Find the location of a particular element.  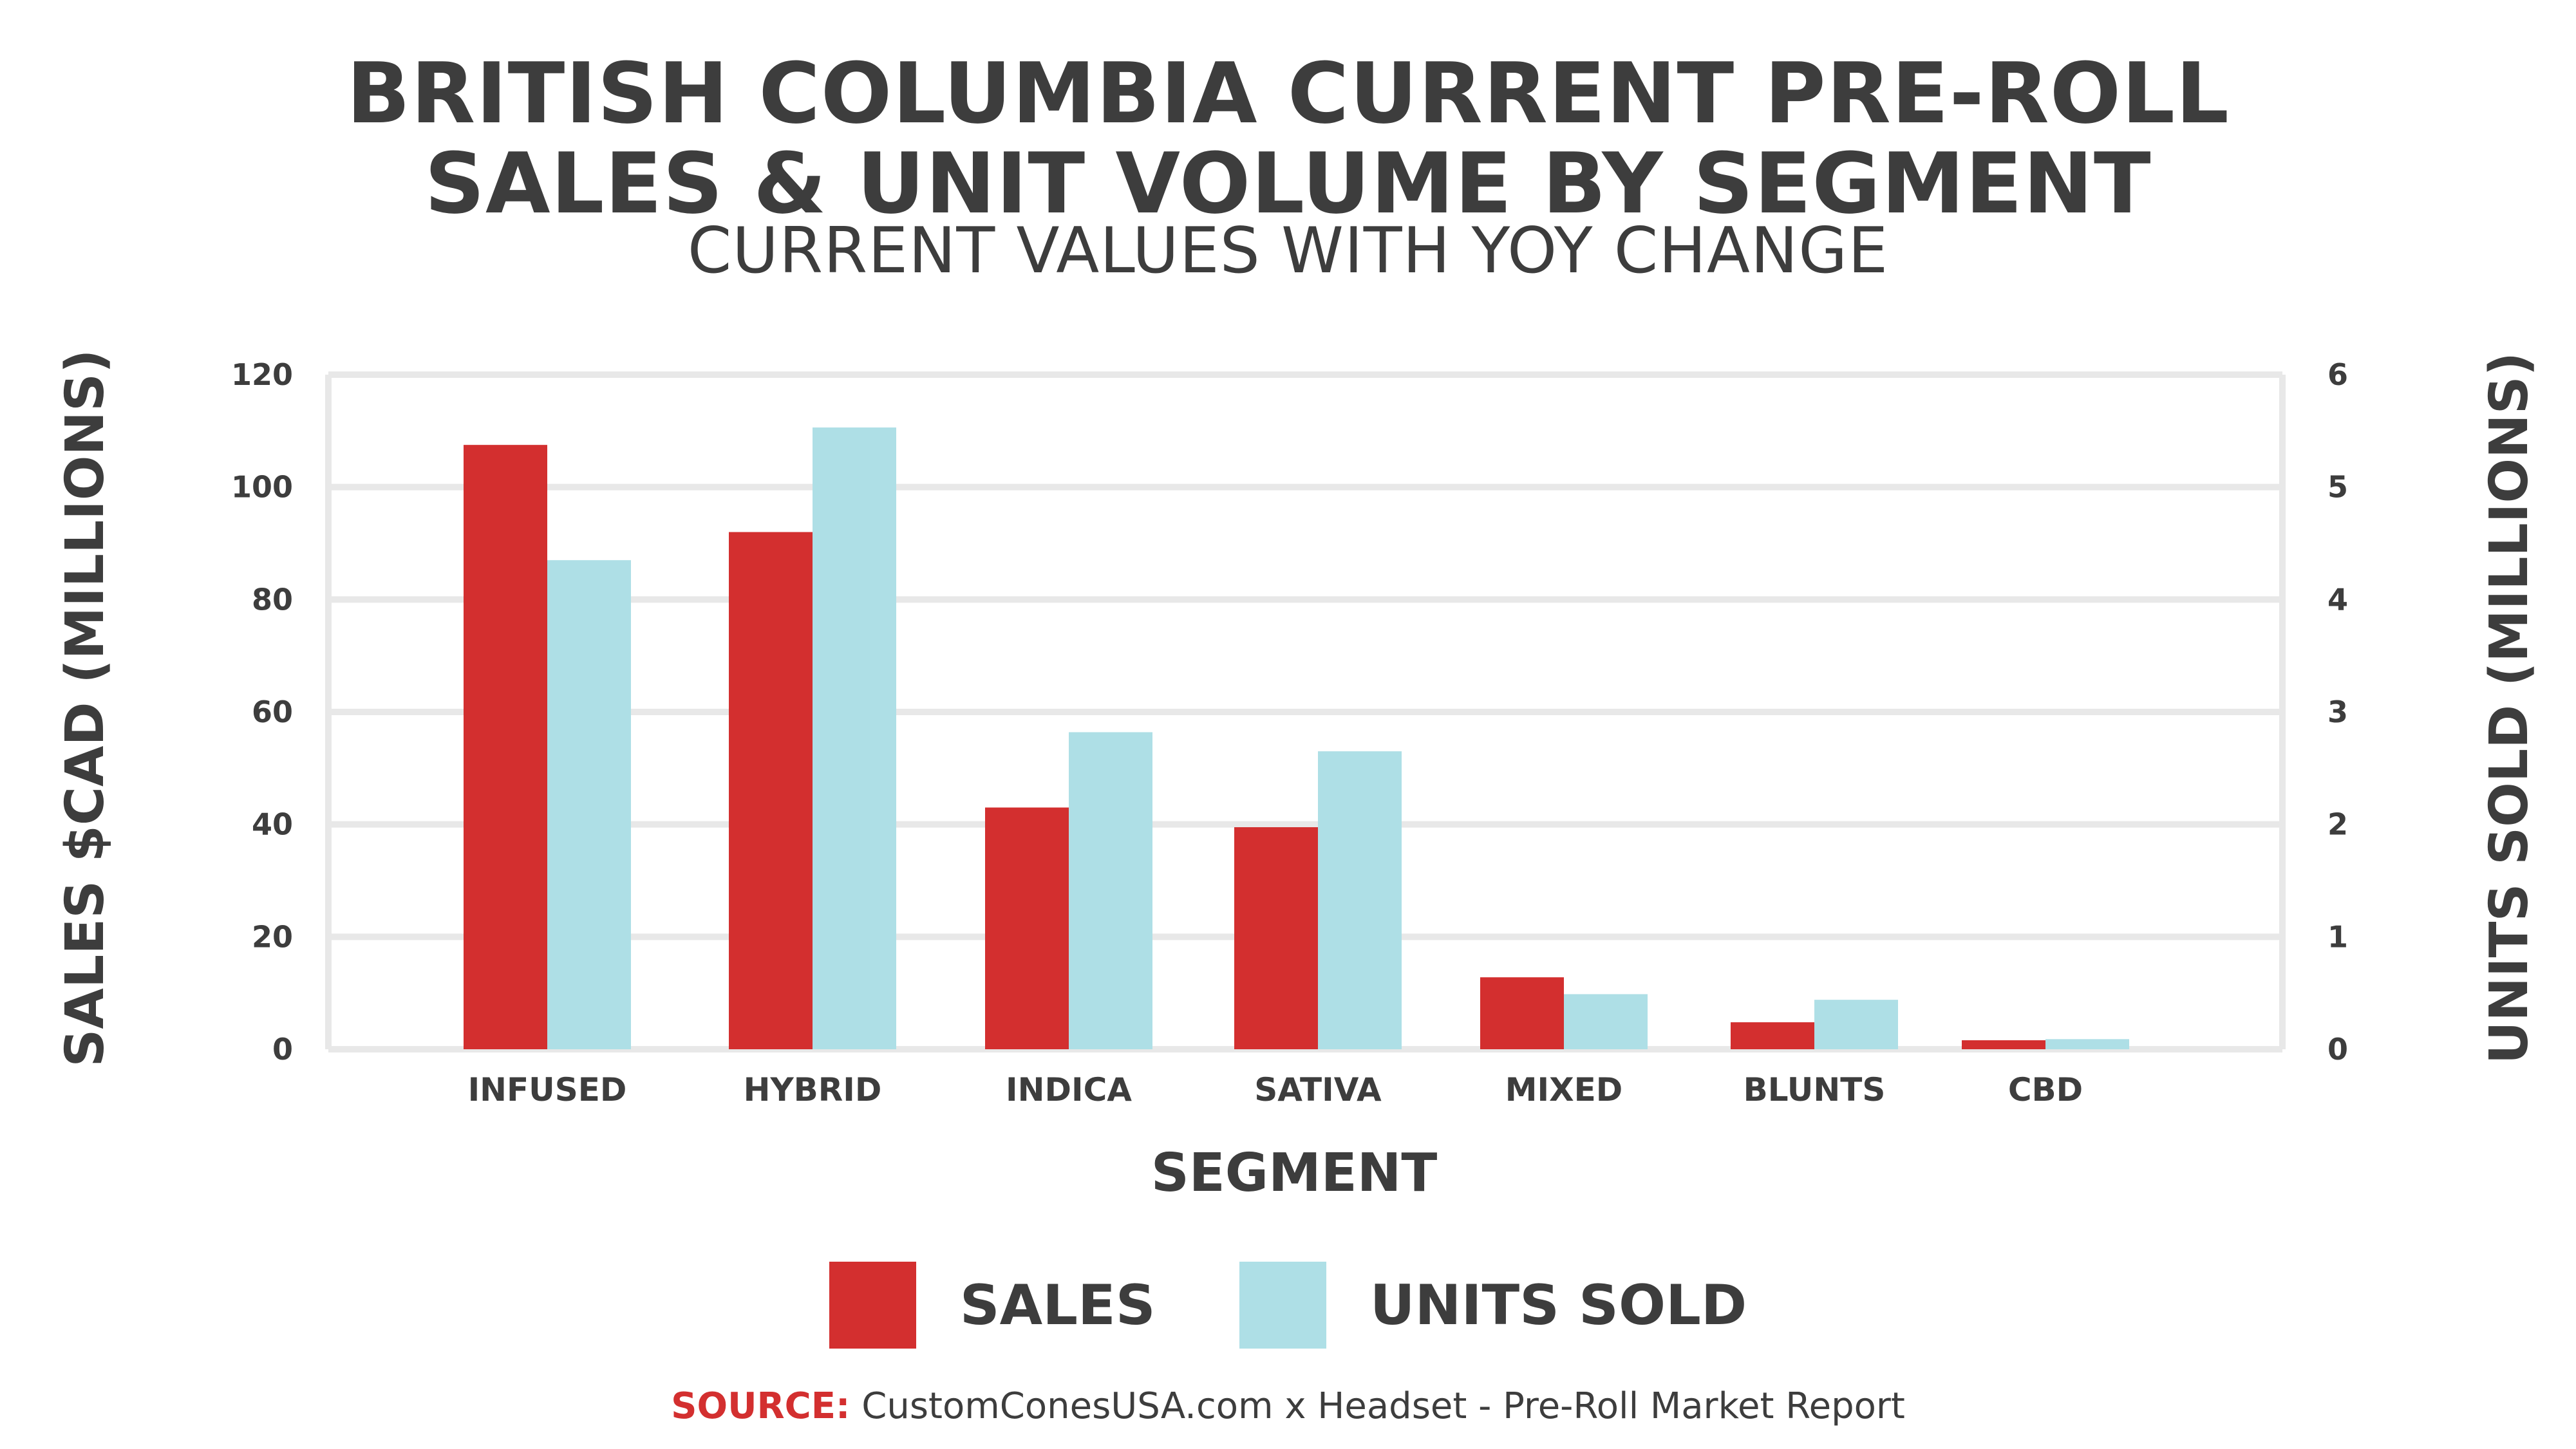

y-tick-label-right: 3 is located at coordinates (2337, 712).